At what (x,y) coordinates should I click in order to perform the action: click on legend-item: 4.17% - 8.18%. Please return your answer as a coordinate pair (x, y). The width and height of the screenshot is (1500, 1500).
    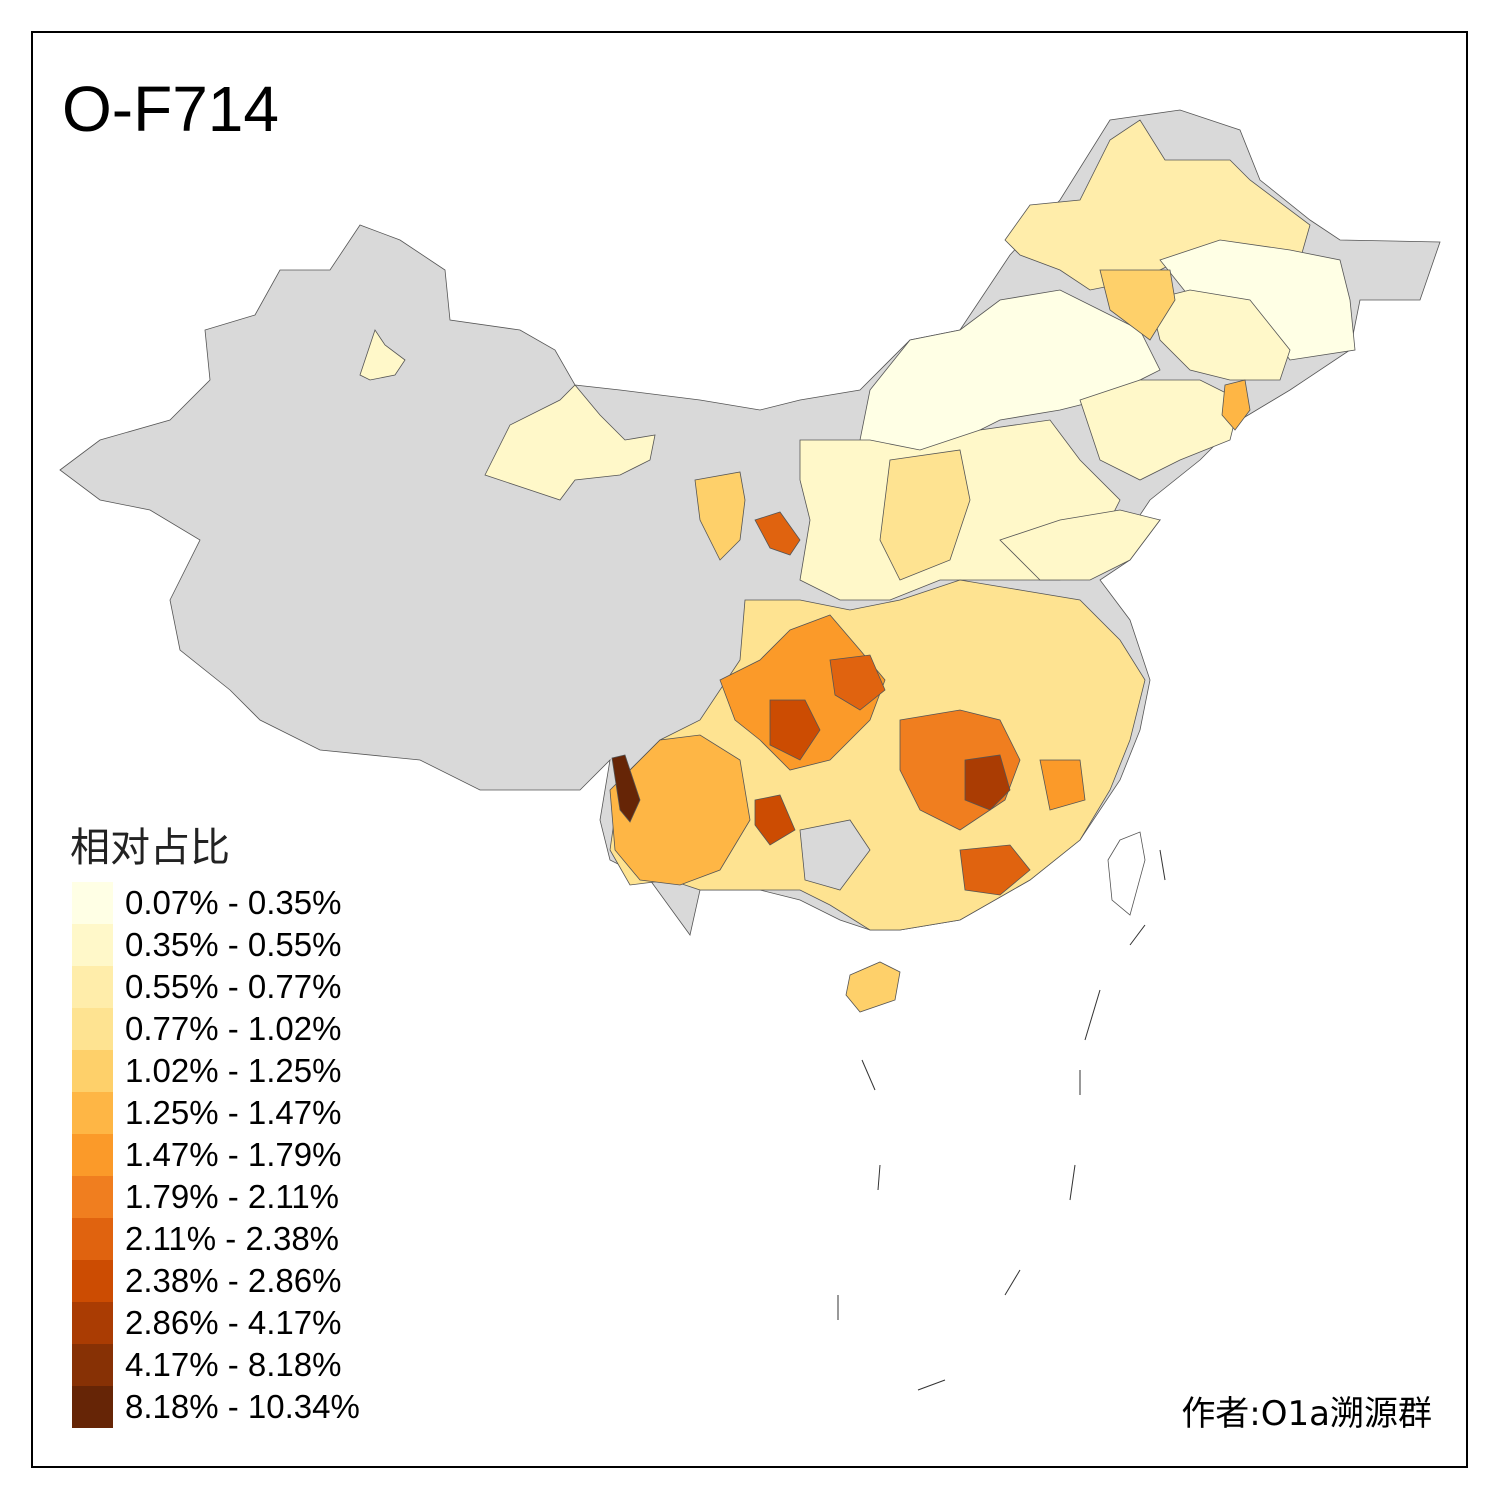
    Looking at the image, I should click on (216, 1365).